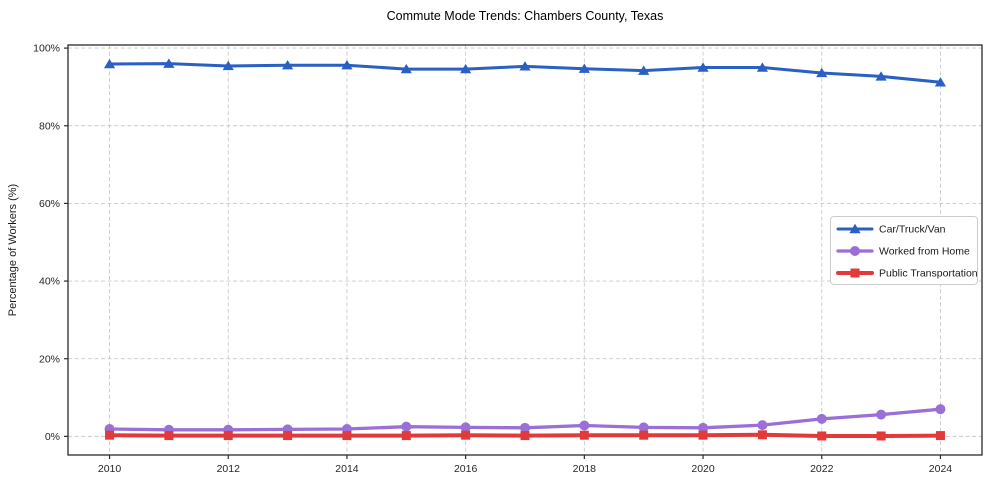  I want to click on series-car-truck-van, so click(525, 72).